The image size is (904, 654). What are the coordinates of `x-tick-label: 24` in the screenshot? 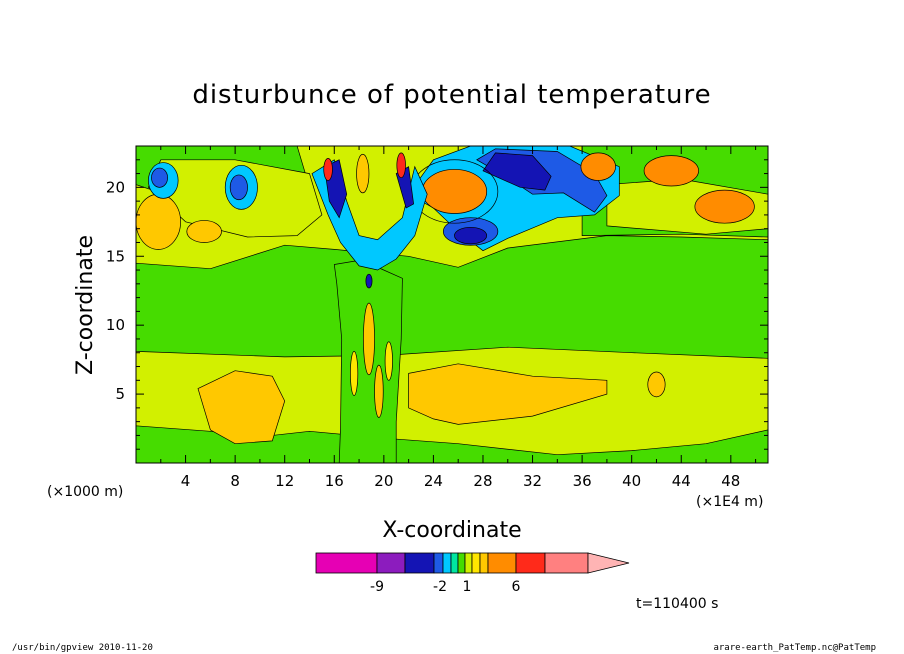 It's located at (433, 481).